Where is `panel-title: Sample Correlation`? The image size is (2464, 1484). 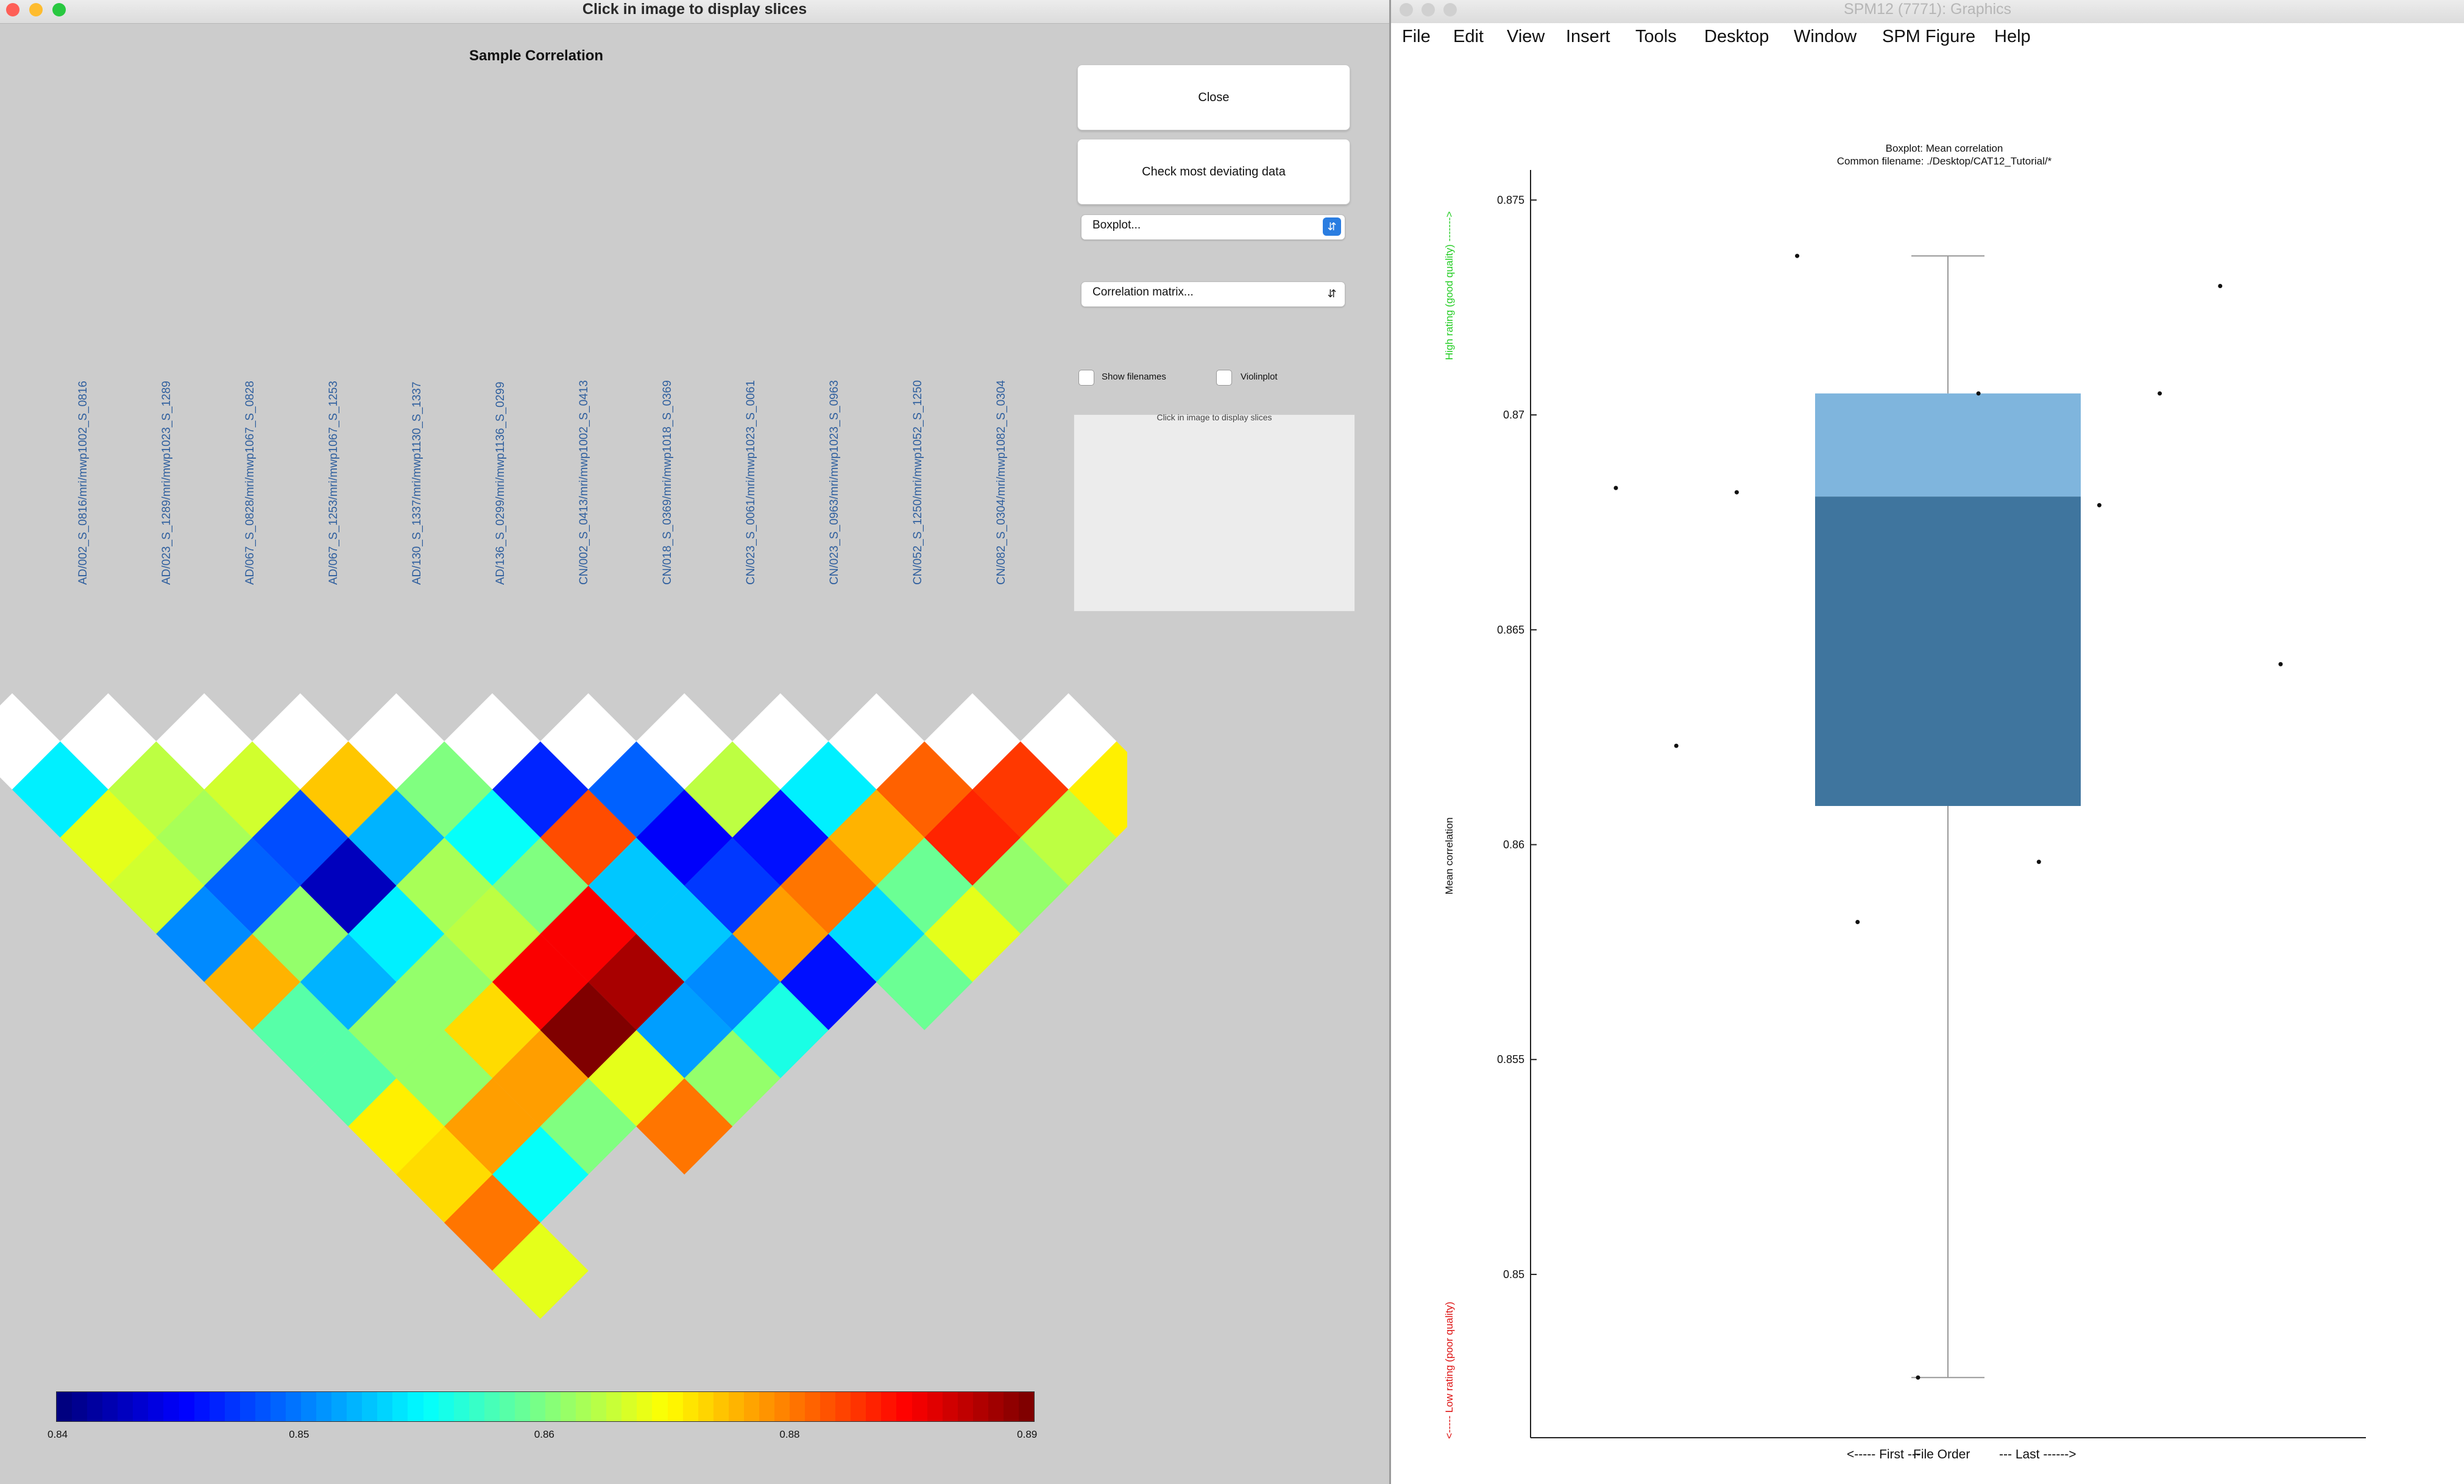 panel-title: Sample Correlation is located at coordinates (536, 56).